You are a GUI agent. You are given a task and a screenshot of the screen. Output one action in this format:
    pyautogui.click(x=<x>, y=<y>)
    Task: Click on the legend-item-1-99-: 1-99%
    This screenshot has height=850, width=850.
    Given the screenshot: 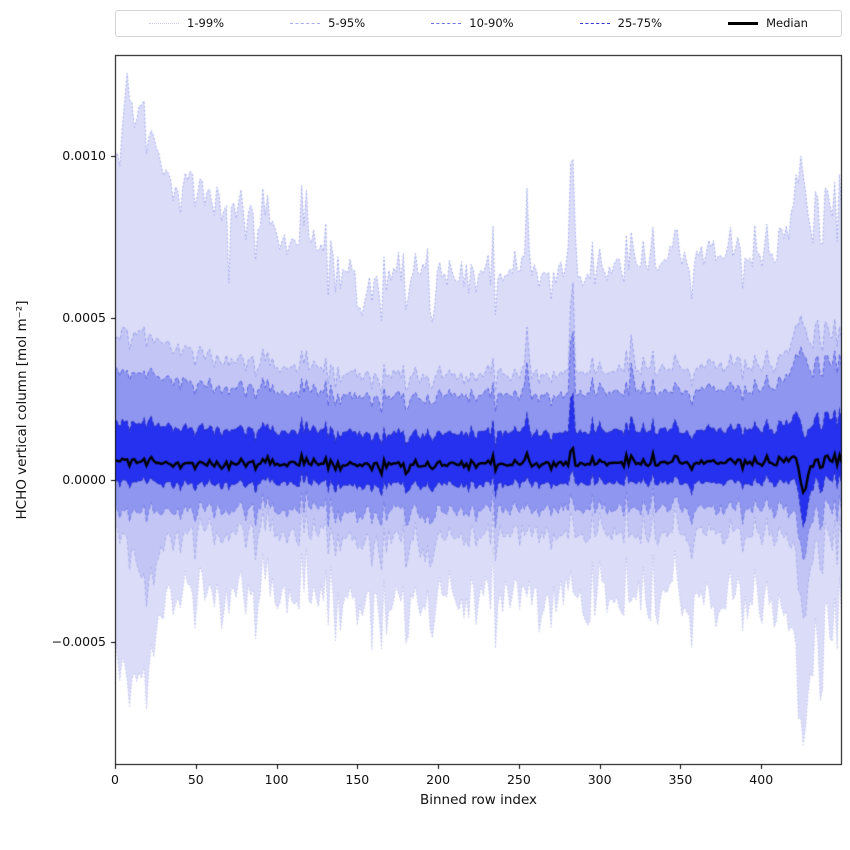 What is the action you would take?
    pyautogui.click(x=187, y=22)
    